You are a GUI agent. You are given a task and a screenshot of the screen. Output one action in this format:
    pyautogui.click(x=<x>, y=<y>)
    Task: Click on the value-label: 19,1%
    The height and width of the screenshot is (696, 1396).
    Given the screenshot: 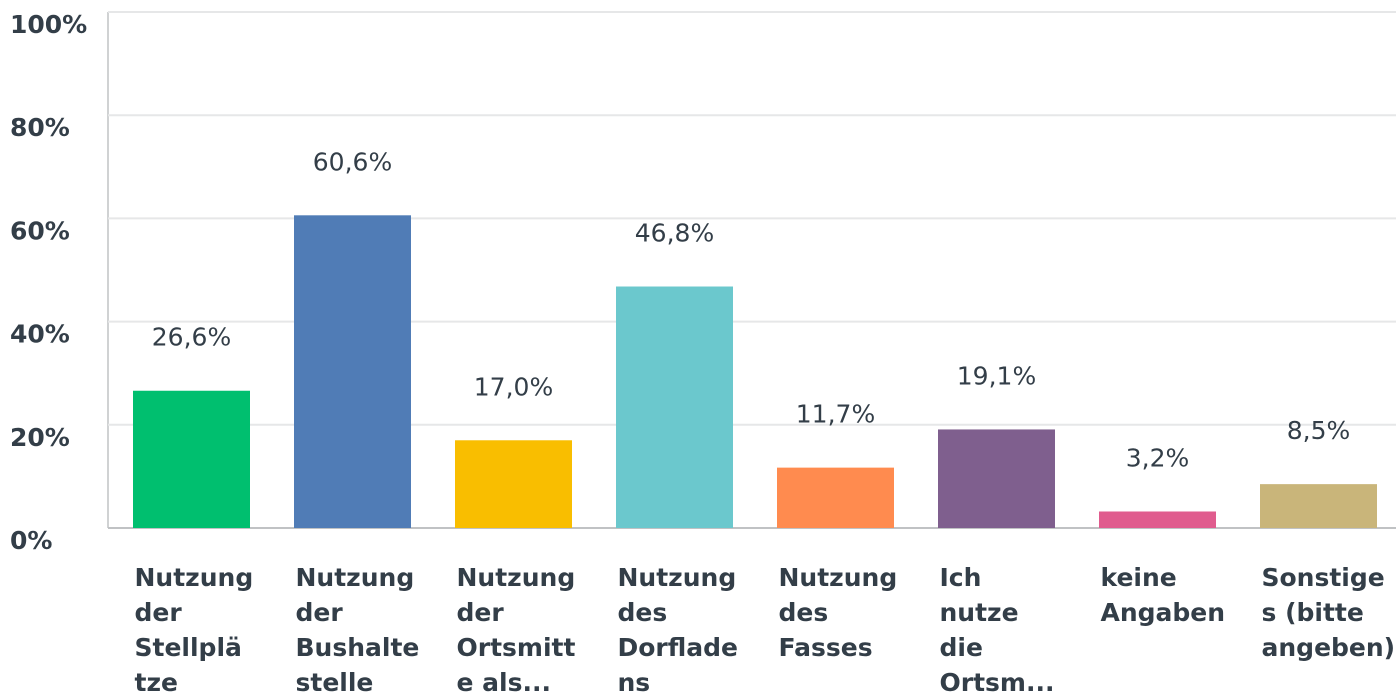 What is the action you would take?
    pyautogui.click(x=996, y=375)
    